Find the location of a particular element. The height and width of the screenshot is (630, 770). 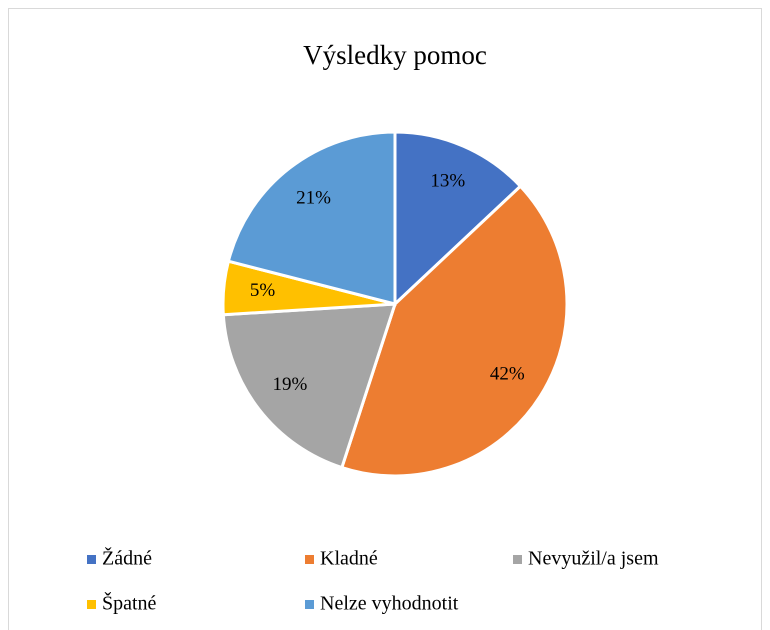

data-label: 42% is located at coordinates (507, 374).